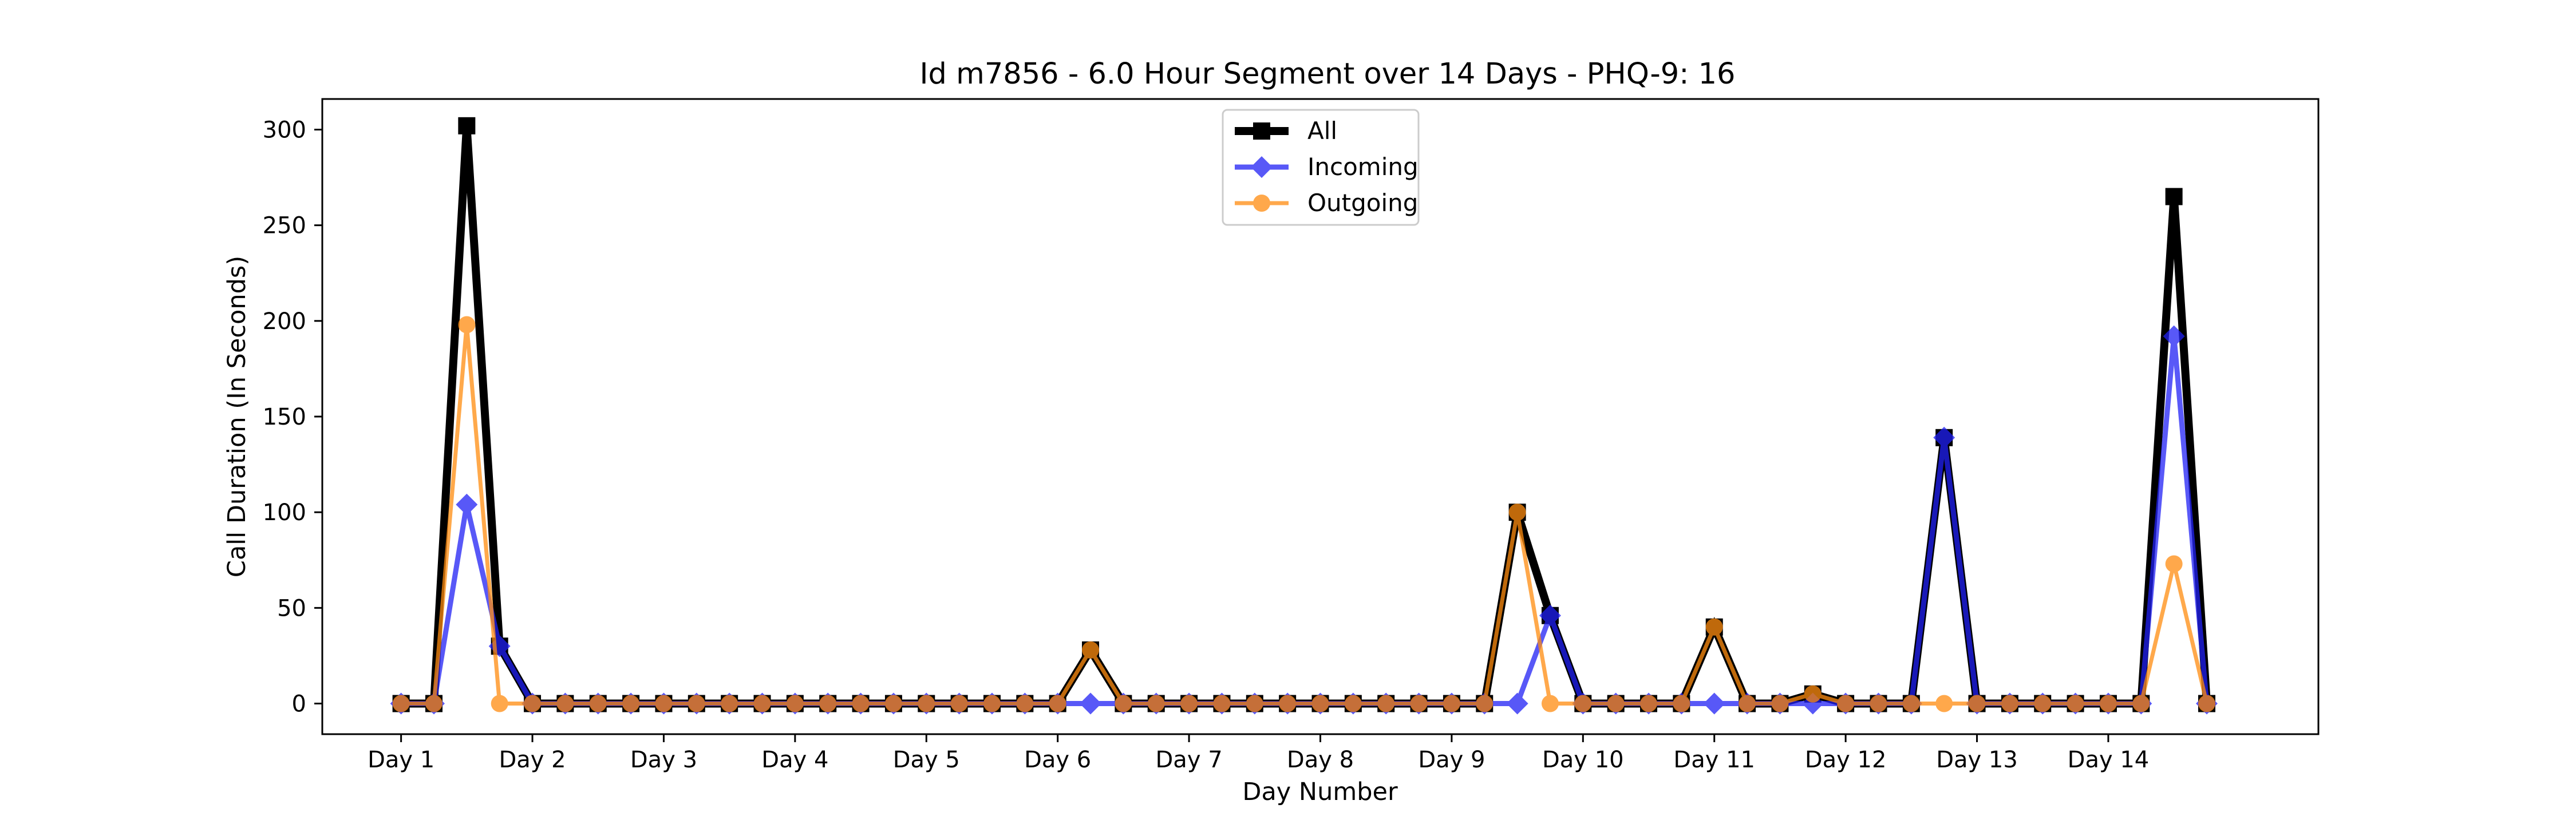  What do you see at coordinates (794, 760) in the screenshot?
I see `x-tick-label-3: Day 4` at bounding box center [794, 760].